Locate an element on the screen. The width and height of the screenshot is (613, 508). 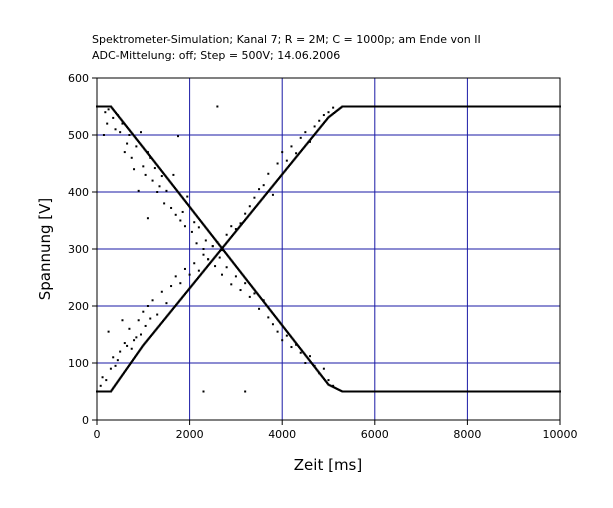
x-tick-label-4: 8000 is located at coordinates (467, 434).